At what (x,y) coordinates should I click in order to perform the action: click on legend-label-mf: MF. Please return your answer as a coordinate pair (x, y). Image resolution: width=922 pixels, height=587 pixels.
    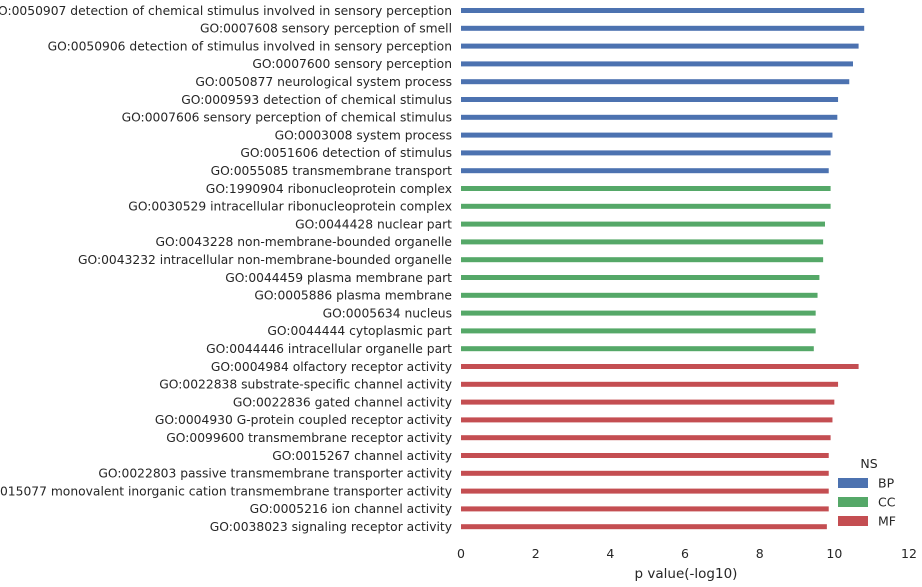
    Looking at the image, I should click on (887, 521).